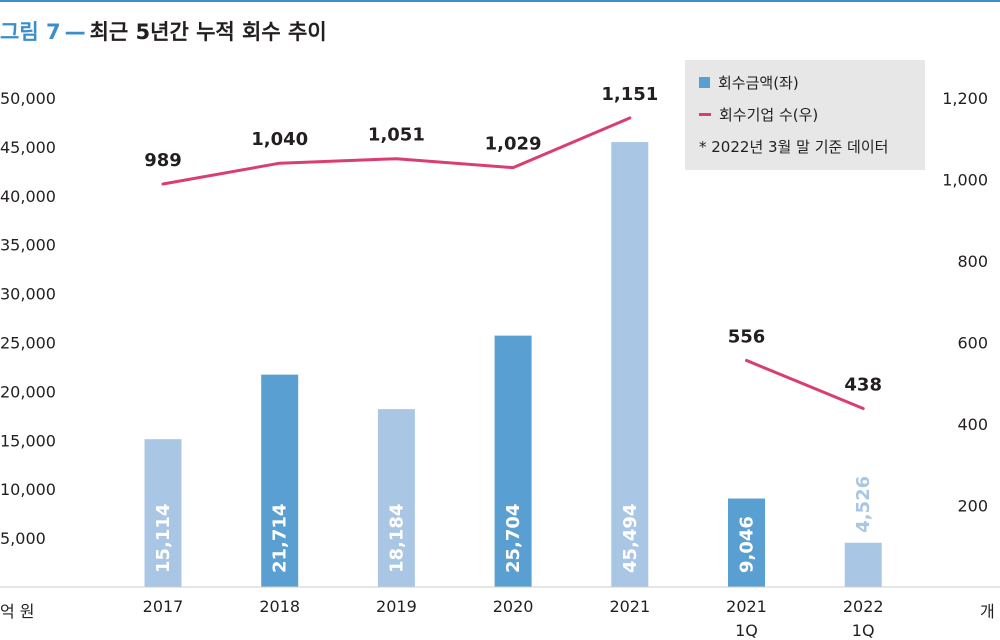 The image size is (1000, 640). What do you see at coordinates (28, 391) in the screenshot?
I see `left-axis-tick-label: 20,000` at bounding box center [28, 391].